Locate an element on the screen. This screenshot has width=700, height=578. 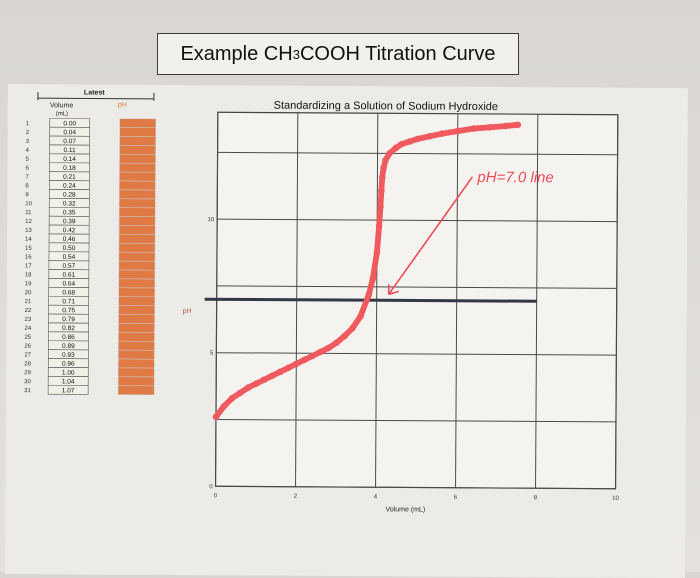
volume-value: 0.96 is located at coordinates (68, 364).